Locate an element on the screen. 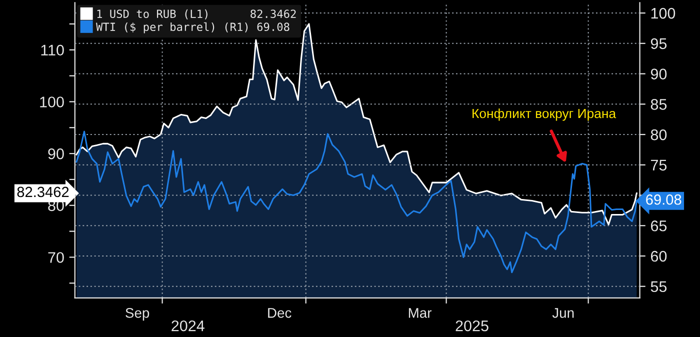 The height and width of the screenshot is (337, 700). y2-tick-label: 90 is located at coordinates (658, 74).